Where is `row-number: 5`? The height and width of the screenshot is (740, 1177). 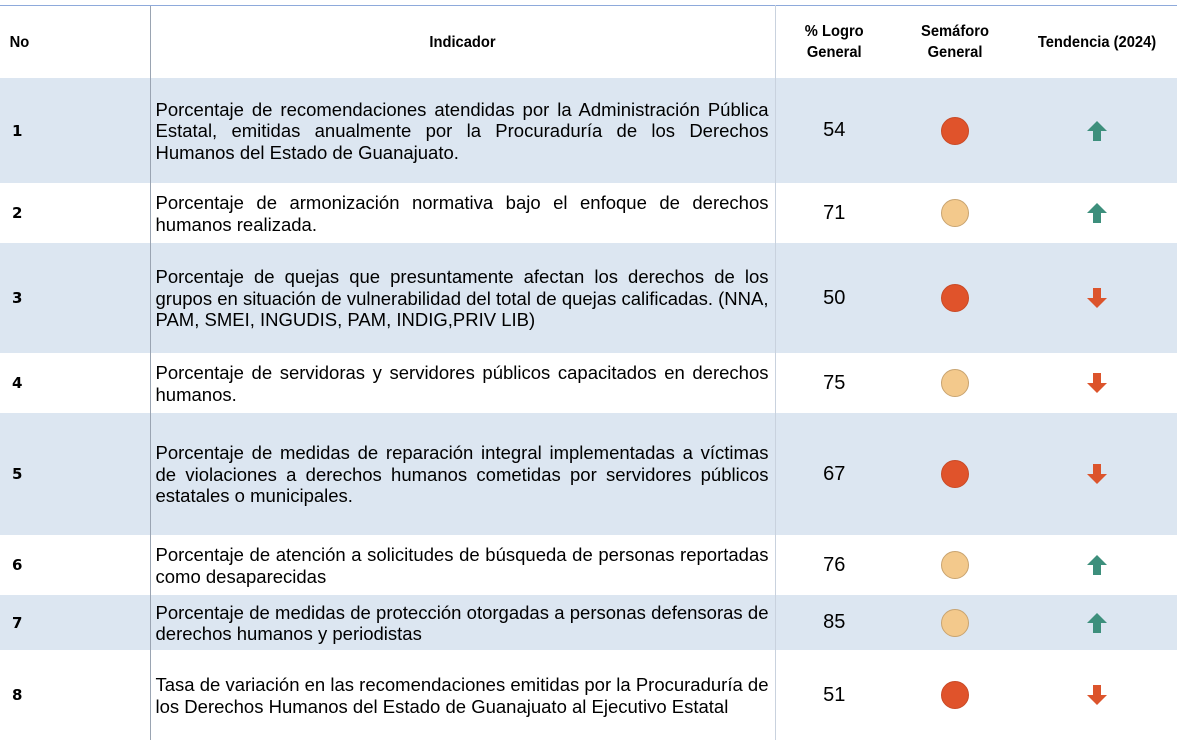
row-number: 5 is located at coordinates (17, 474).